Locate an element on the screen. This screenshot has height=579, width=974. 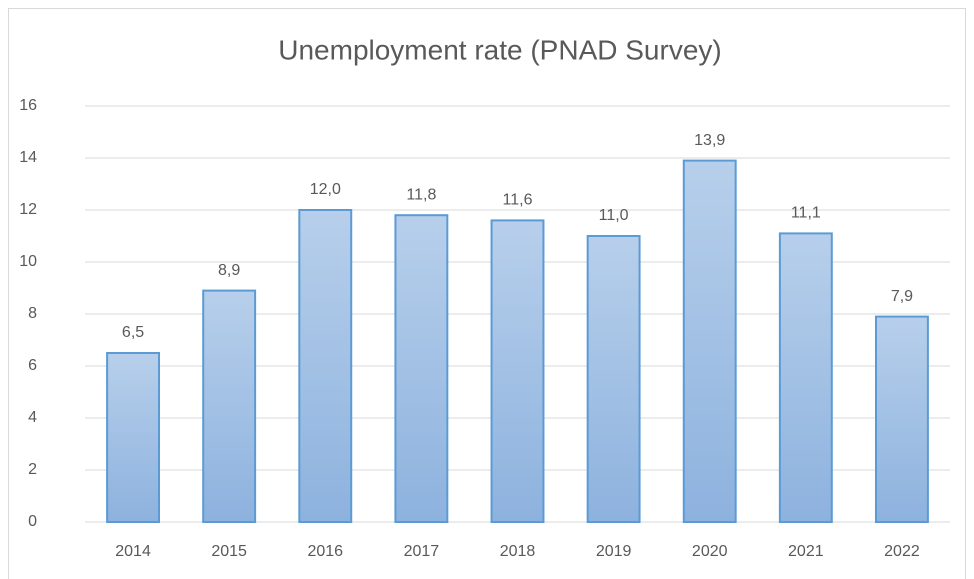
x-tick-label: 2016 is located at coordinates (325, 551).